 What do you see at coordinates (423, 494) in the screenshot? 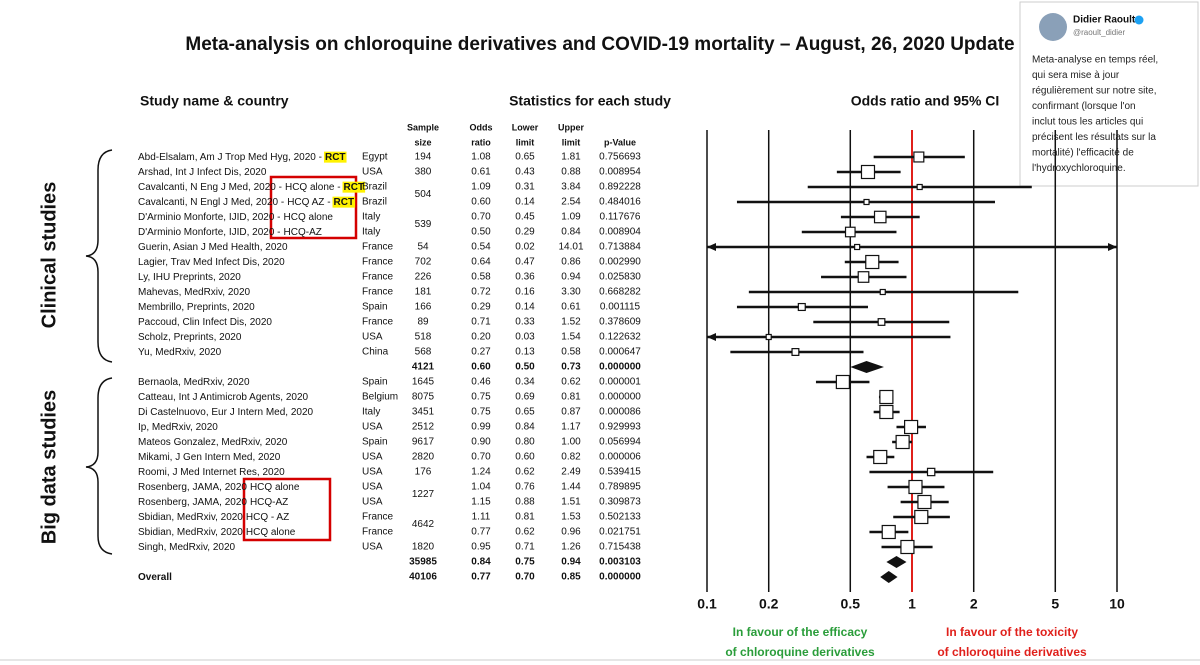
I see `sample-size: 1227` at bounding box center [423, 494].